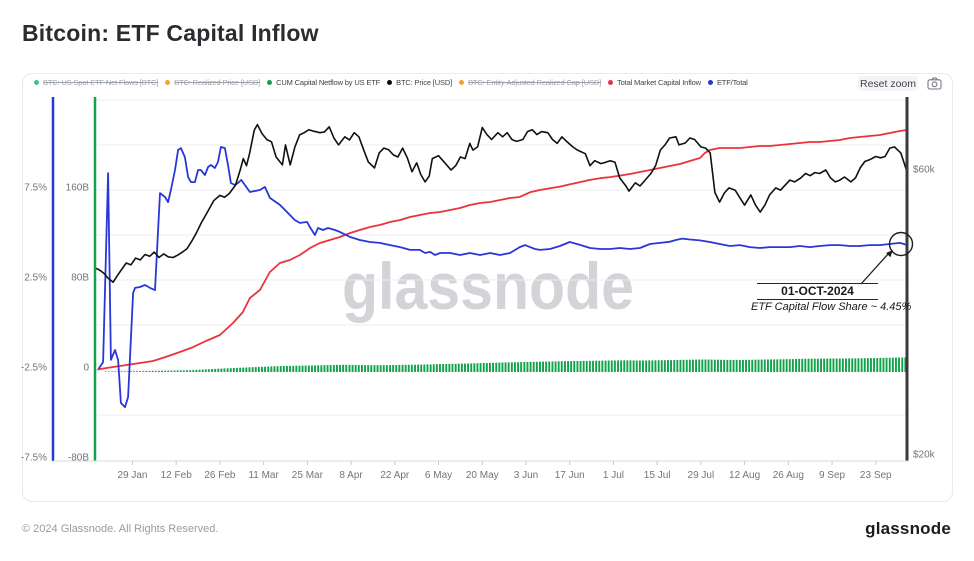 The height and width of the screenshot is (561, 974). What do you see at coordinates (875, 475) in the screenshot?
I see `x-axis-tick: 23 Sep` at bounding box center [875, 475].